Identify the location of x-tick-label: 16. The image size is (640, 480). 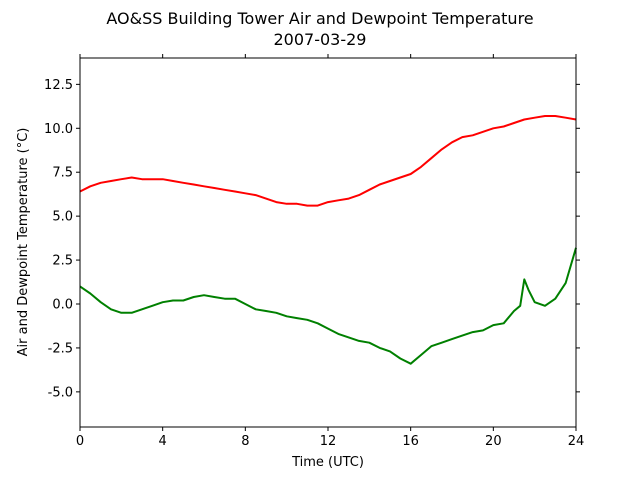
(410, 441).